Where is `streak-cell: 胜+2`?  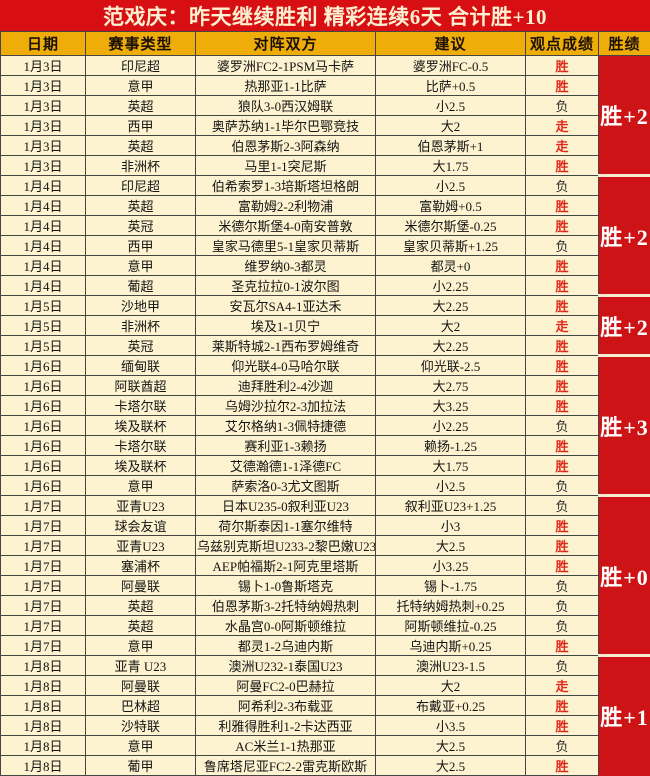
streak-cell: 胜+2 is located at coordinates (624, 236).